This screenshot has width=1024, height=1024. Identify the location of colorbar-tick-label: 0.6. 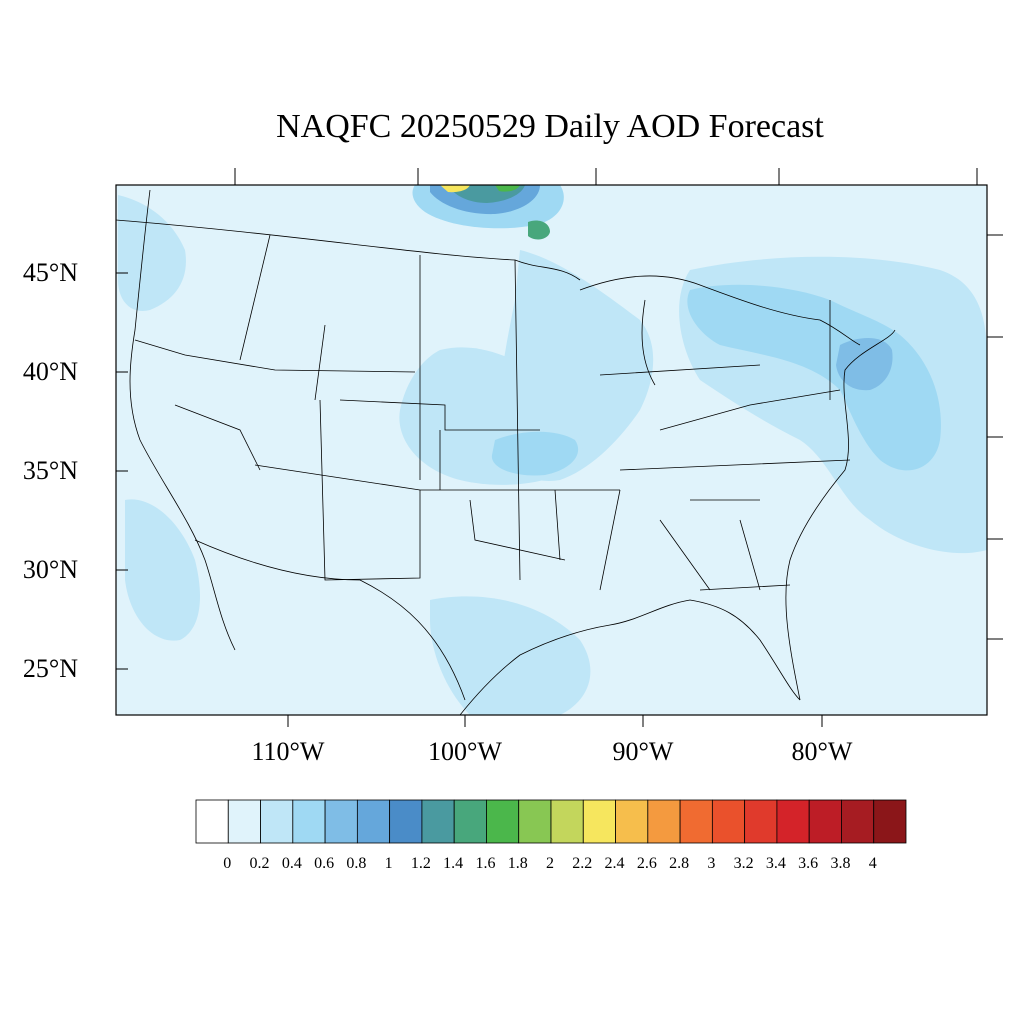
(324, 863).